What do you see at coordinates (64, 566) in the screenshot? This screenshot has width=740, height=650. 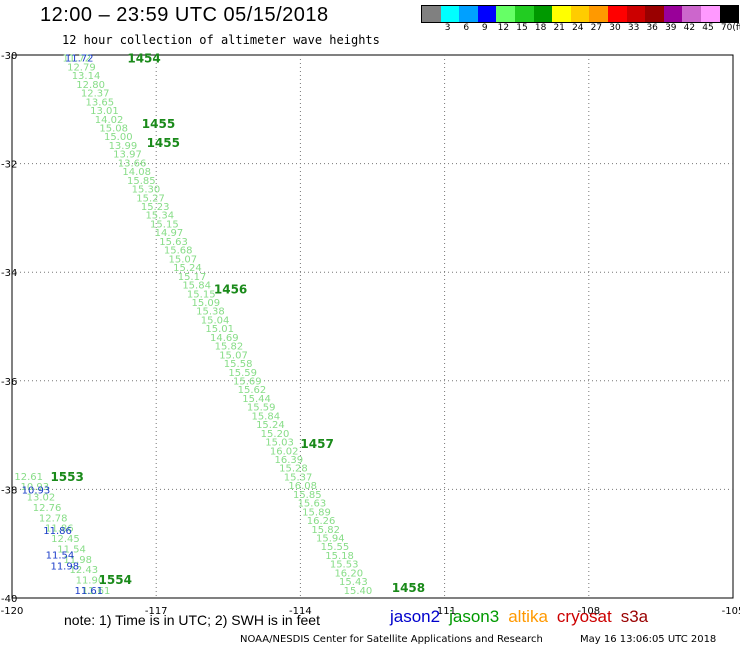 I see `wave-height-value-blue: 11.98` at bounding box center [64, 566].